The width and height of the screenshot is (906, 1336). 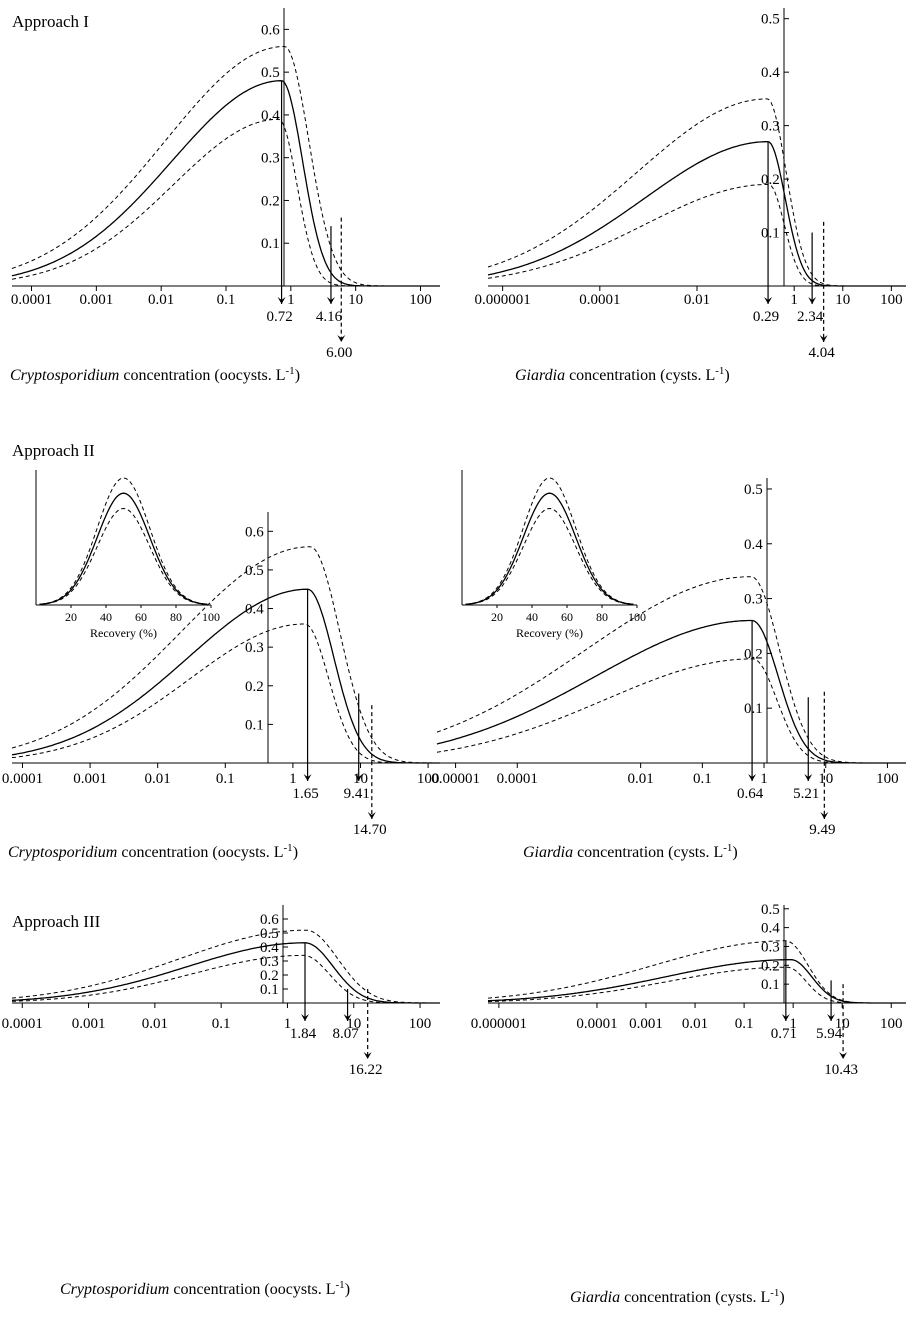 What do you see at coordinates (567, 617) in the screenshot?
I see `inset-tick-label: 60` at bounding box center [567, 617].